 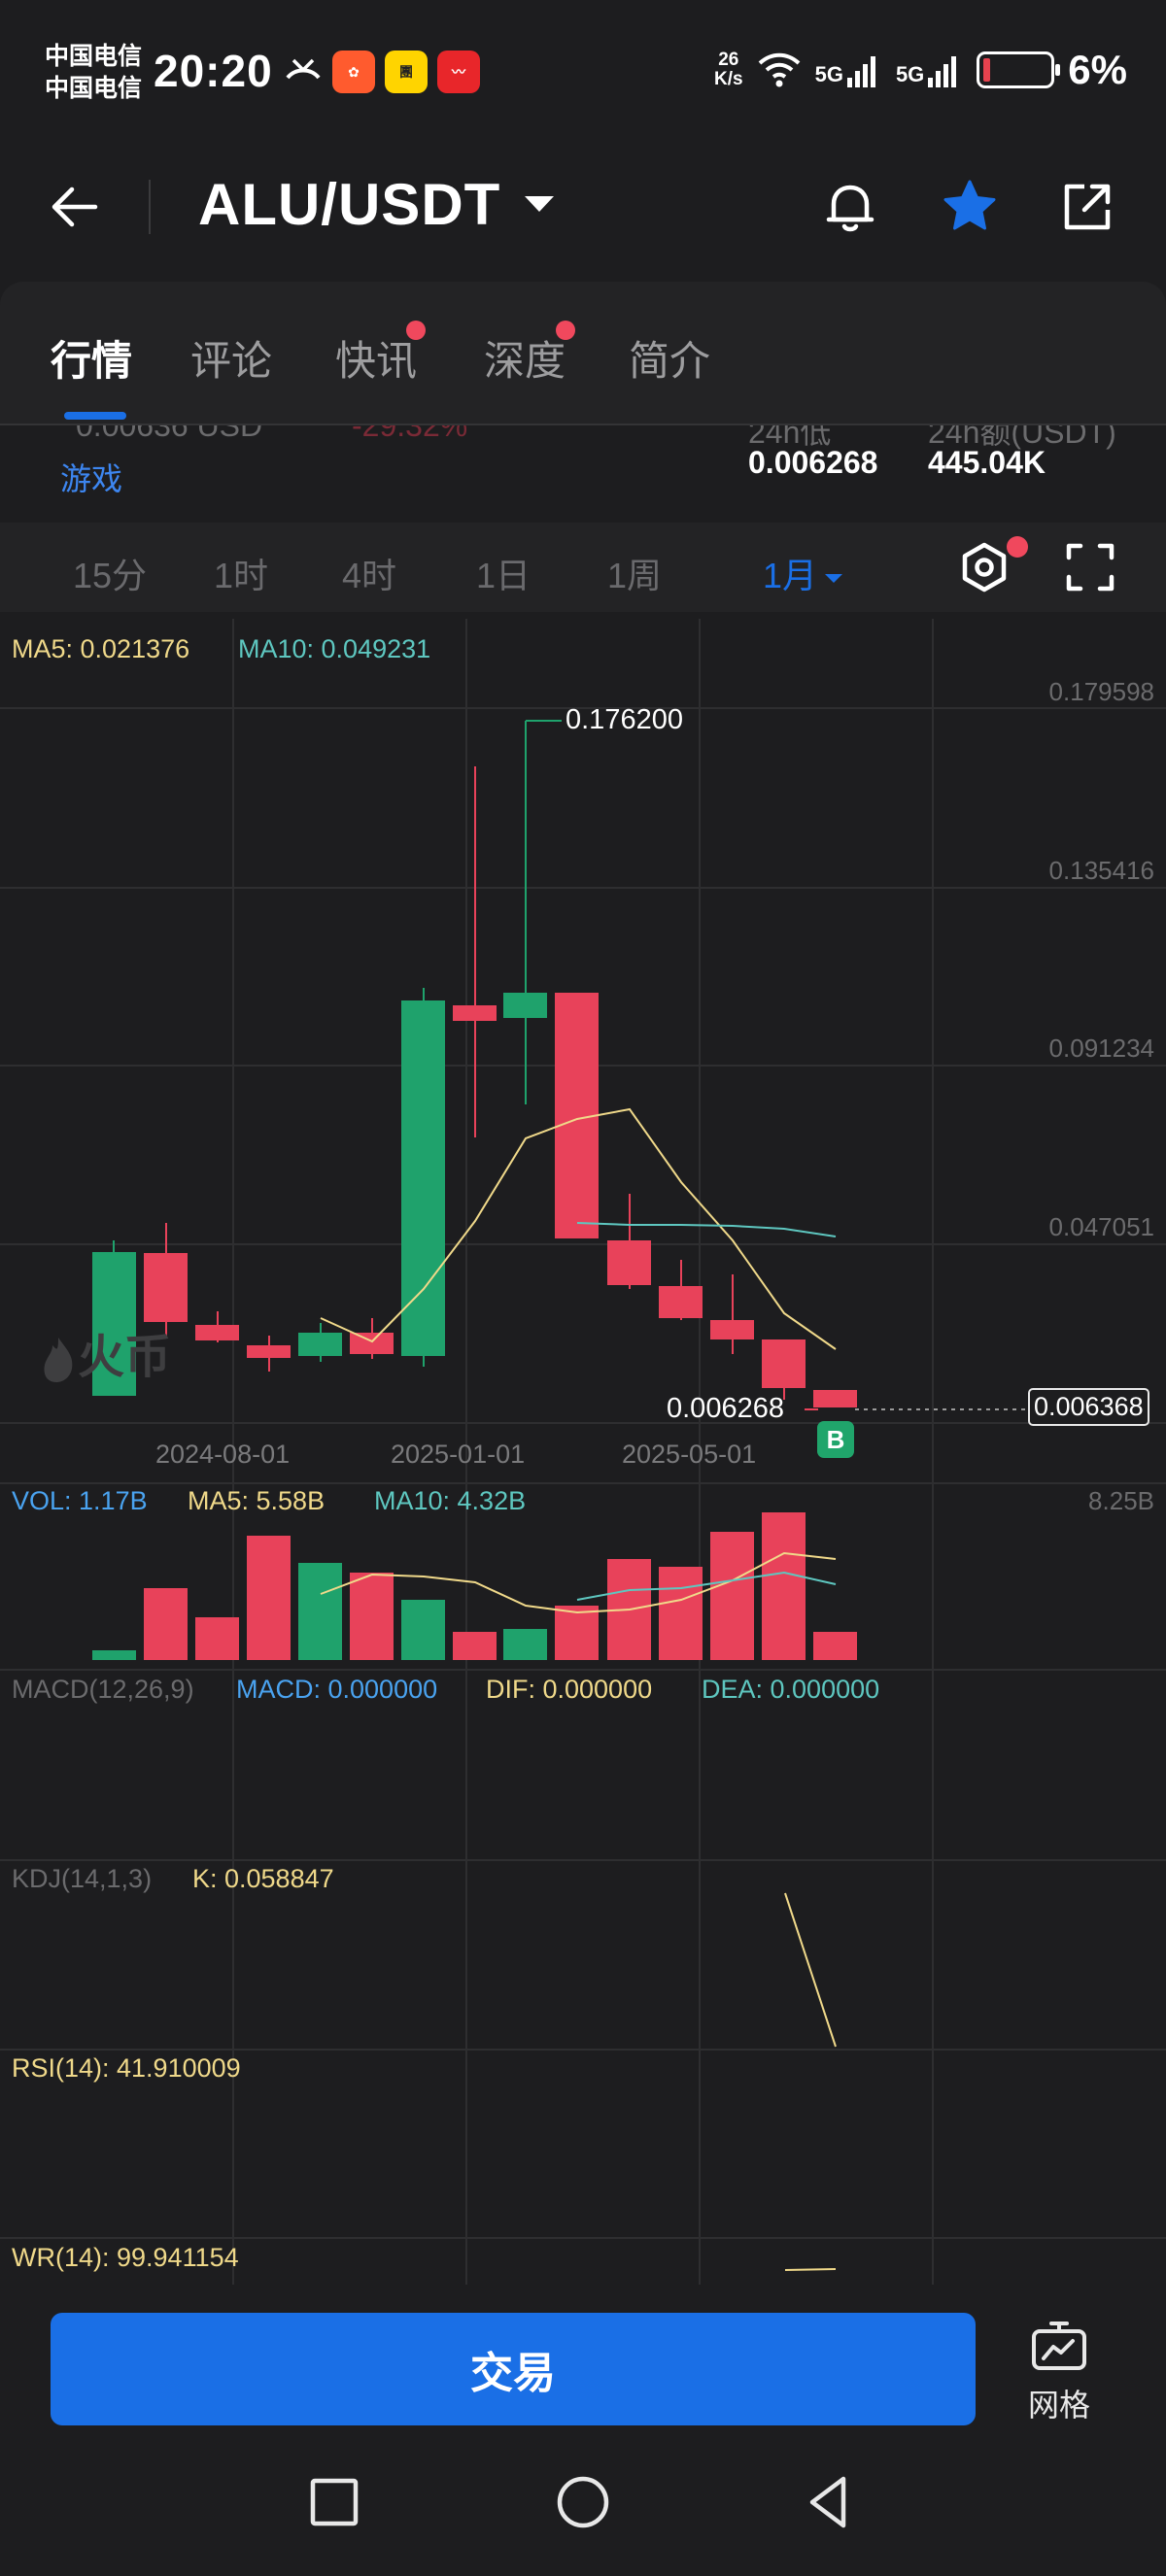 What do you see at coordinates (583, 353) in the screenshot?
I see `tabs-bar: 行情 评论 快讯 深度 简介` at bounding box center [583, 353].